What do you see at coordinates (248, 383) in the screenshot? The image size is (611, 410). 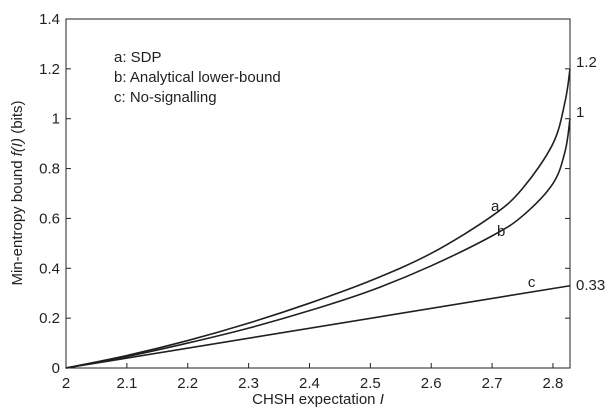 I see `x-tick-label: 2.3` at bounding box center [248, 383].